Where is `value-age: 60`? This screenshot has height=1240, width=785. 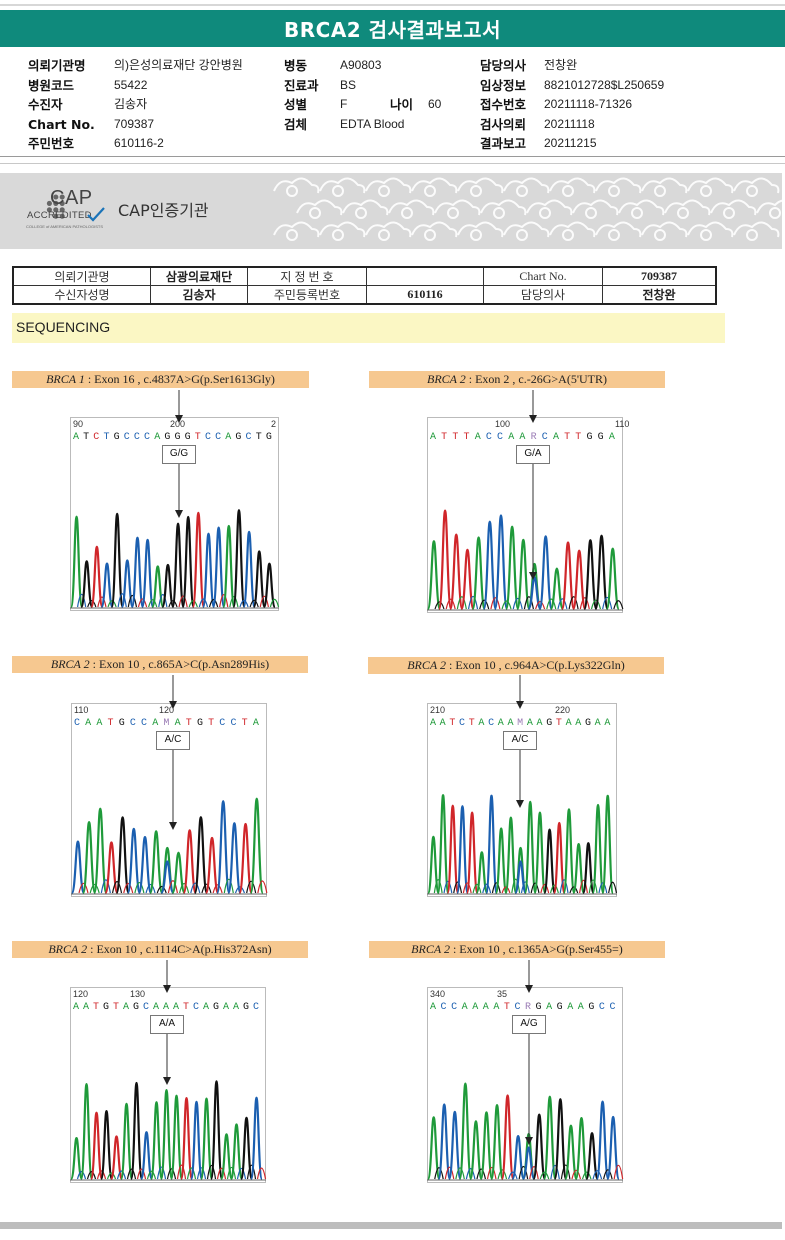 value-age: 60 is located at coordinates (435, 104).